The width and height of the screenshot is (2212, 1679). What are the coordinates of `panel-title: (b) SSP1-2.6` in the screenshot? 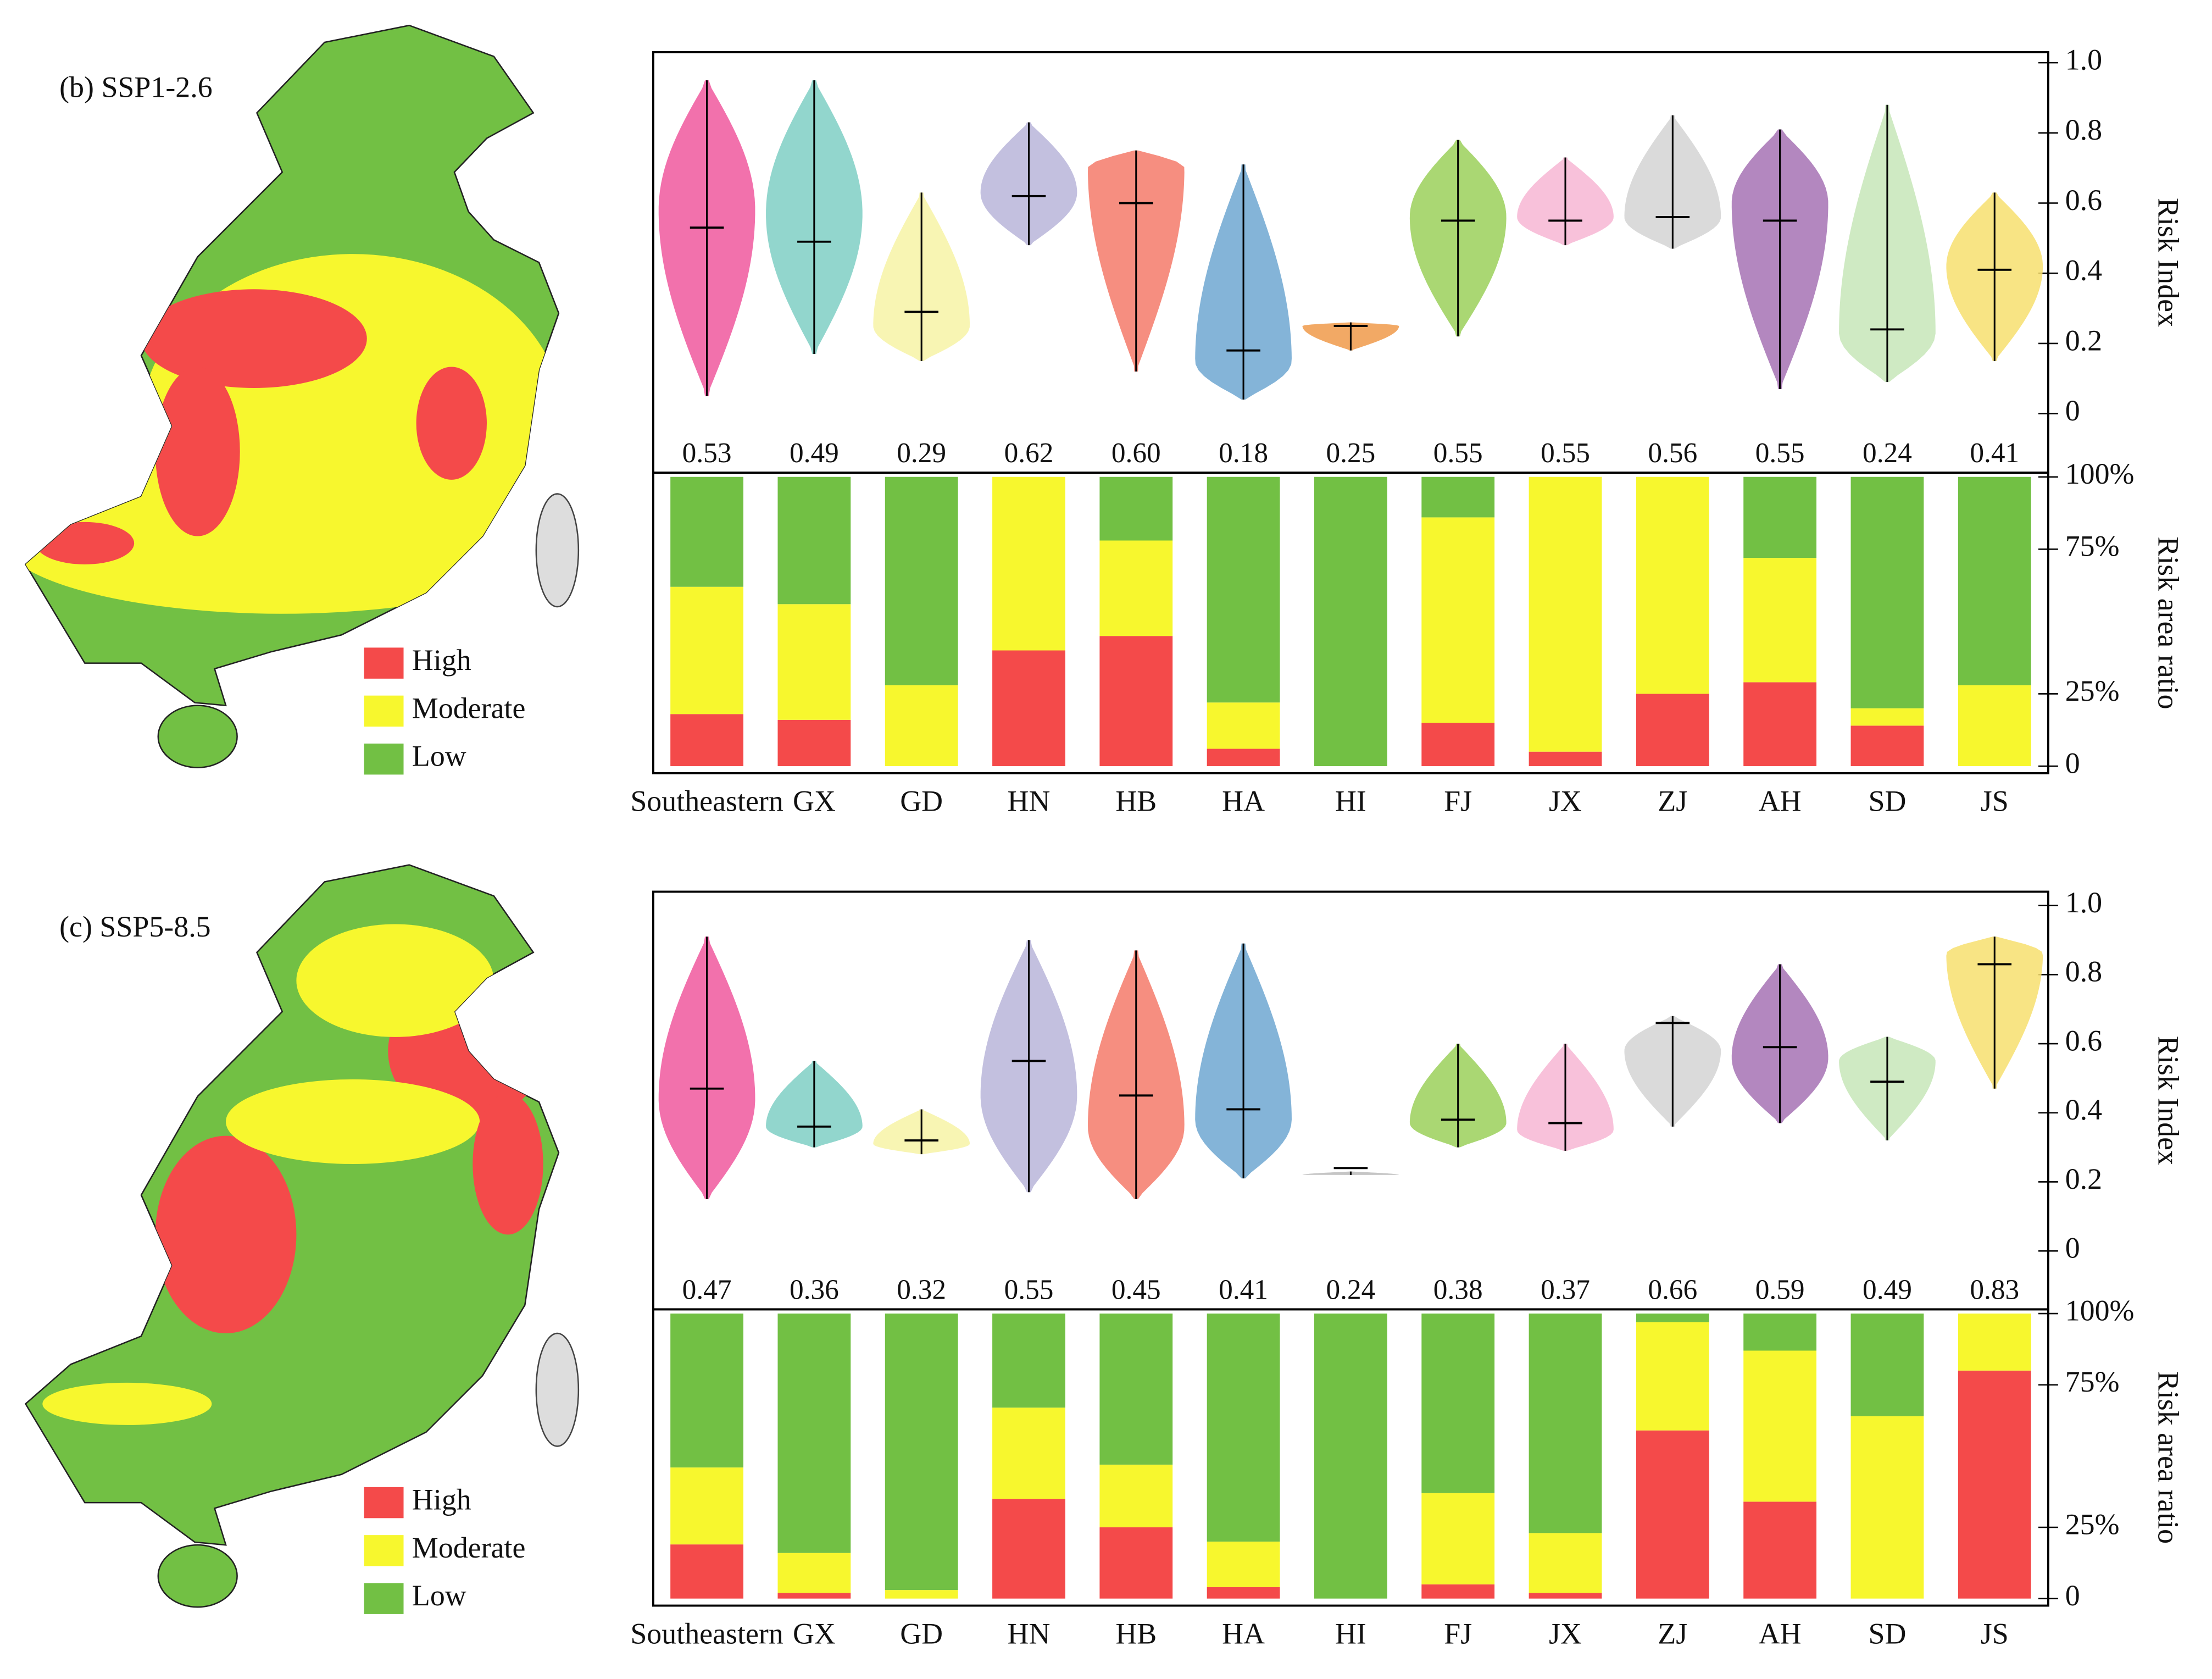 It's located at (136, 87).